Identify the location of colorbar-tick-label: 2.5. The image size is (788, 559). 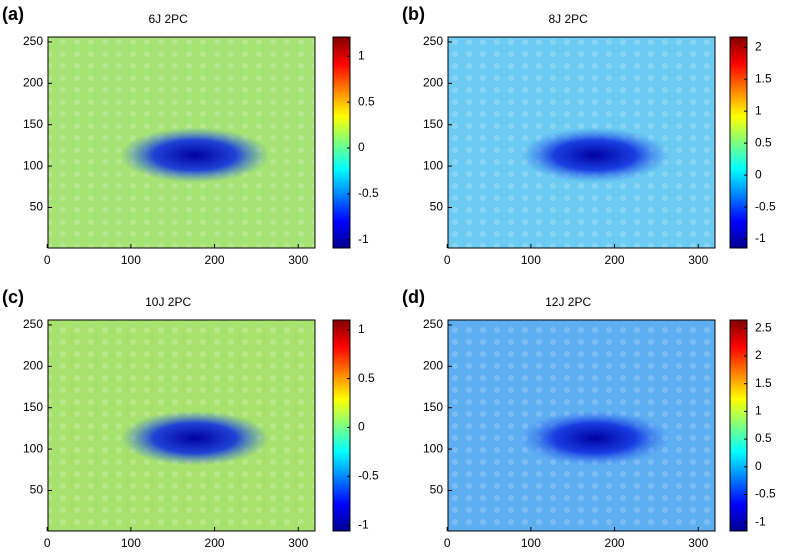
(763, 327).